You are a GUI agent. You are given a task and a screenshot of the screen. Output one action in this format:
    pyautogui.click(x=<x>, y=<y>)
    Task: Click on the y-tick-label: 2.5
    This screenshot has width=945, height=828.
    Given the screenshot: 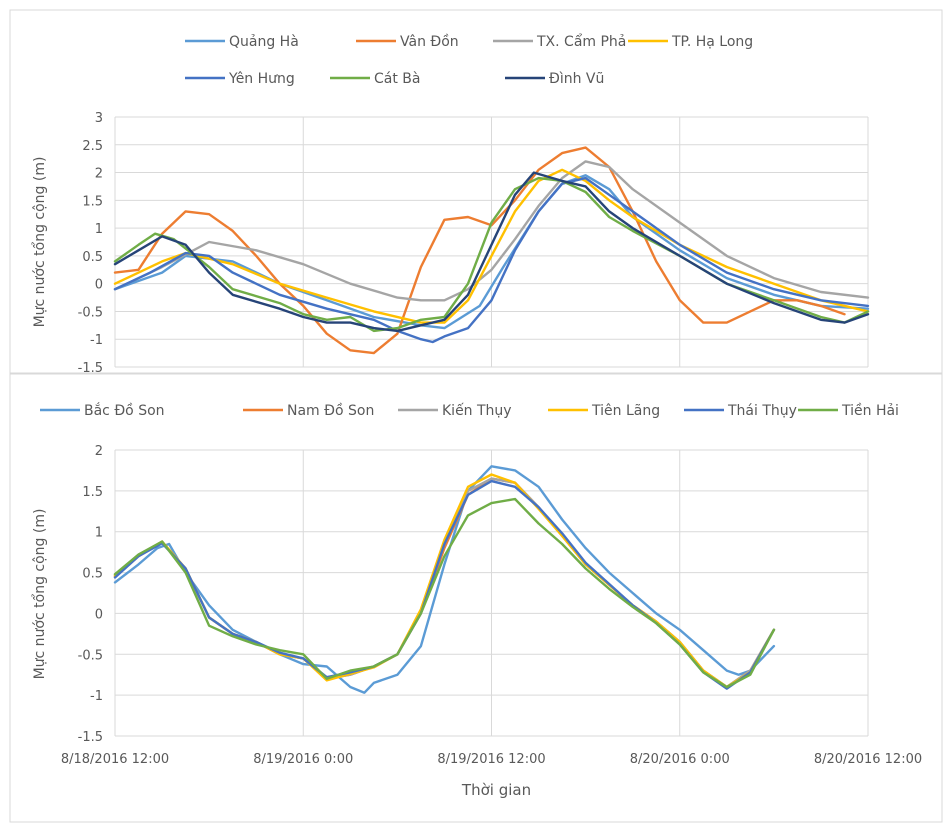 What is the action you would take?
    pyautogui.click(x=92, y=146)
    